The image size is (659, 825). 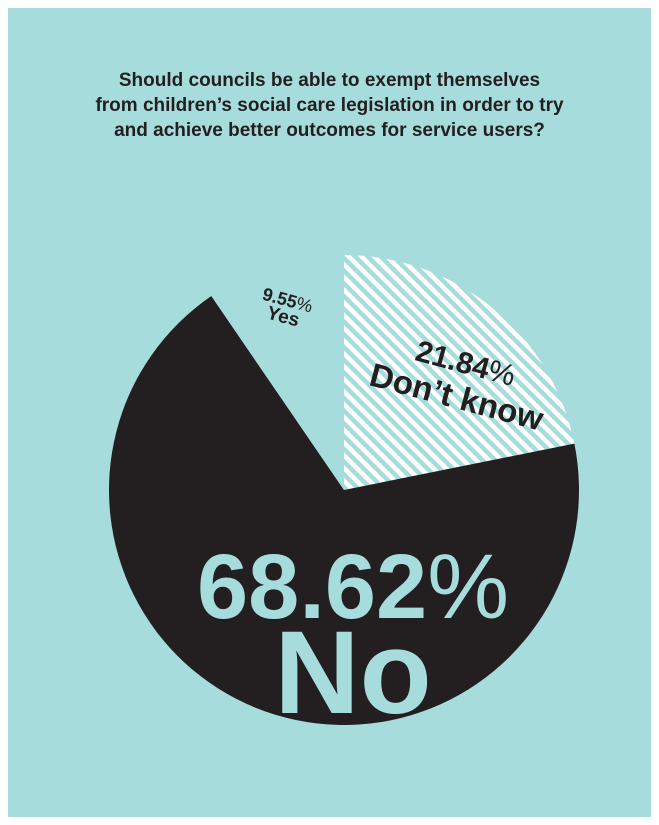 What do you see at coordinates (277, 372) in the screenshot?
I see `pie-slice-yes` at bounding box center [277, 372].